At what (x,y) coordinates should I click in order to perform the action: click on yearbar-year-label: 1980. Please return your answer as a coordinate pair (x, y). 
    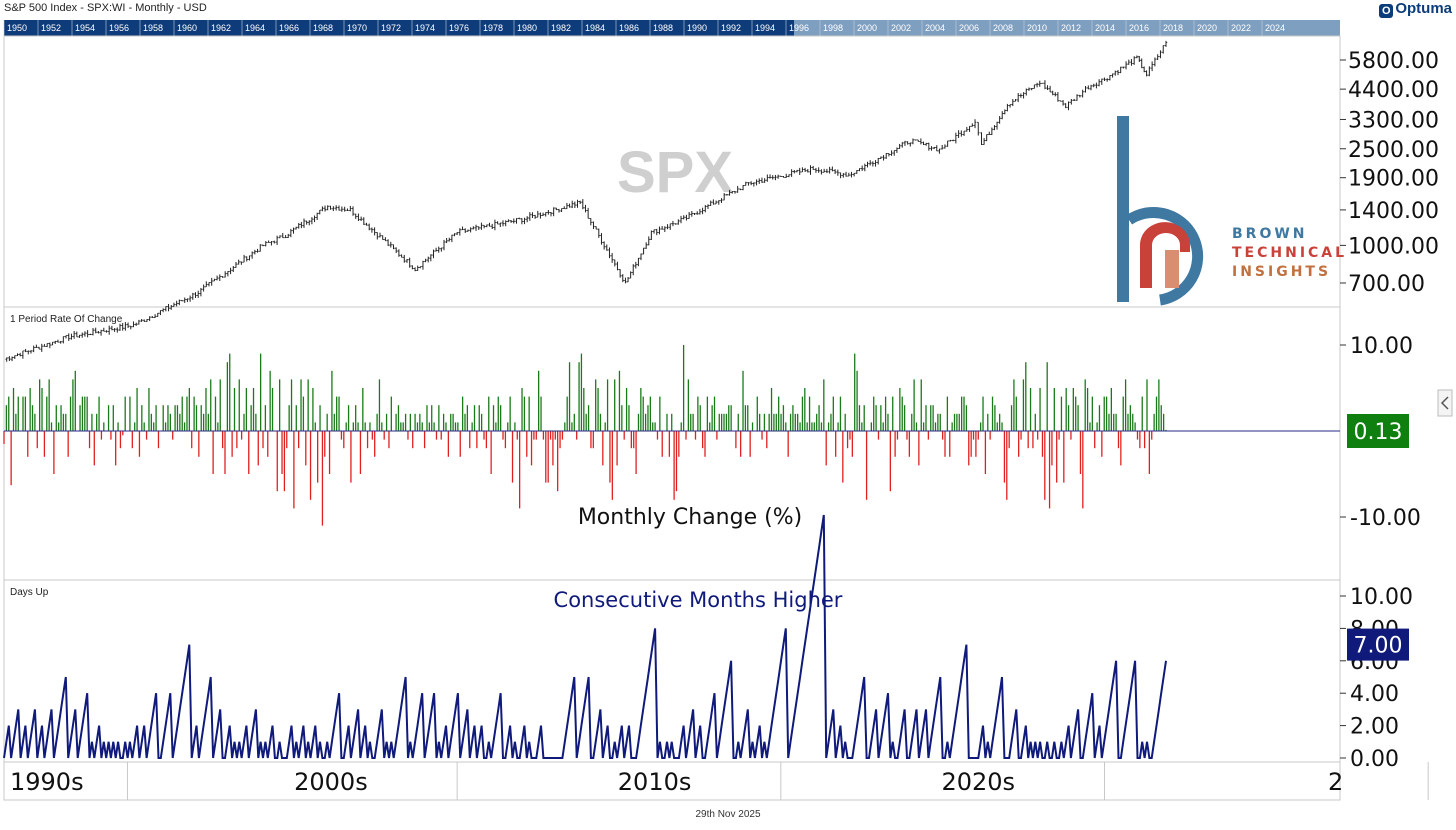
    Looking at the image, I should click on (527, 28).